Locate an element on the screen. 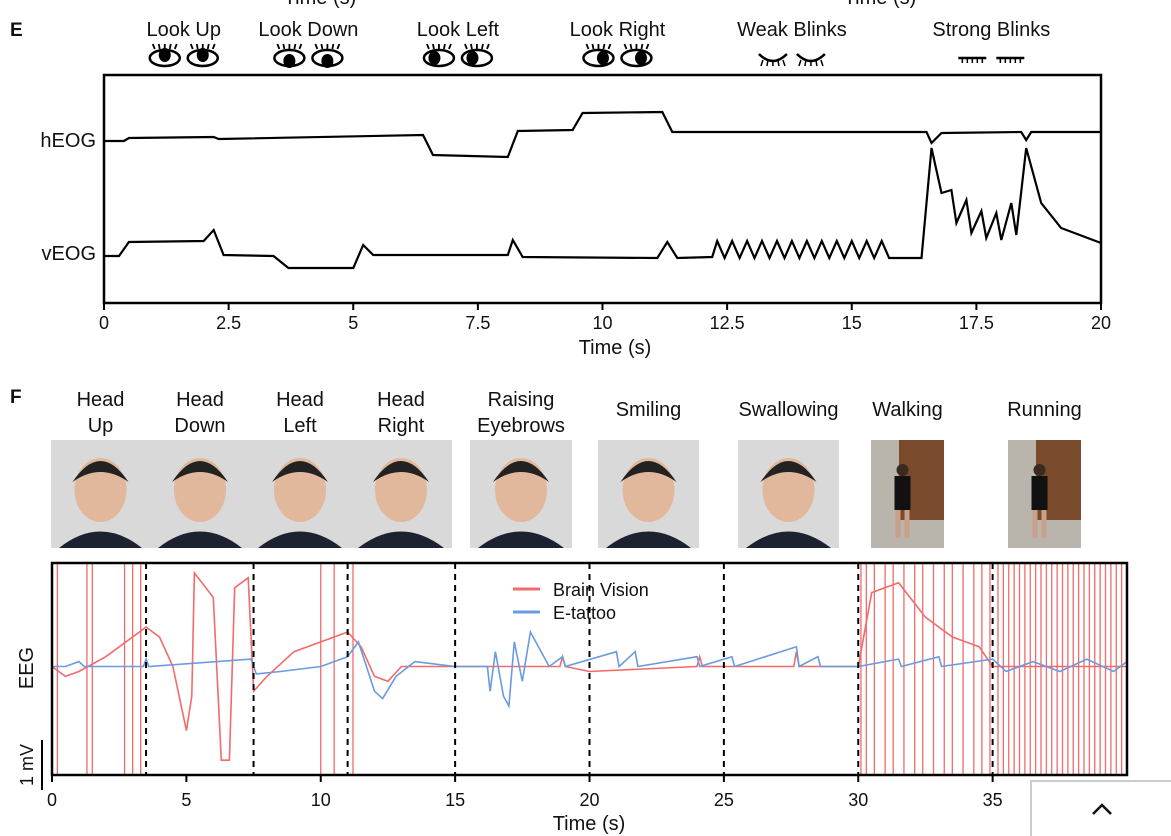 This screenshot has width=1171, height=836. condition-label: Swallowing is located at coordinates (788, 410).